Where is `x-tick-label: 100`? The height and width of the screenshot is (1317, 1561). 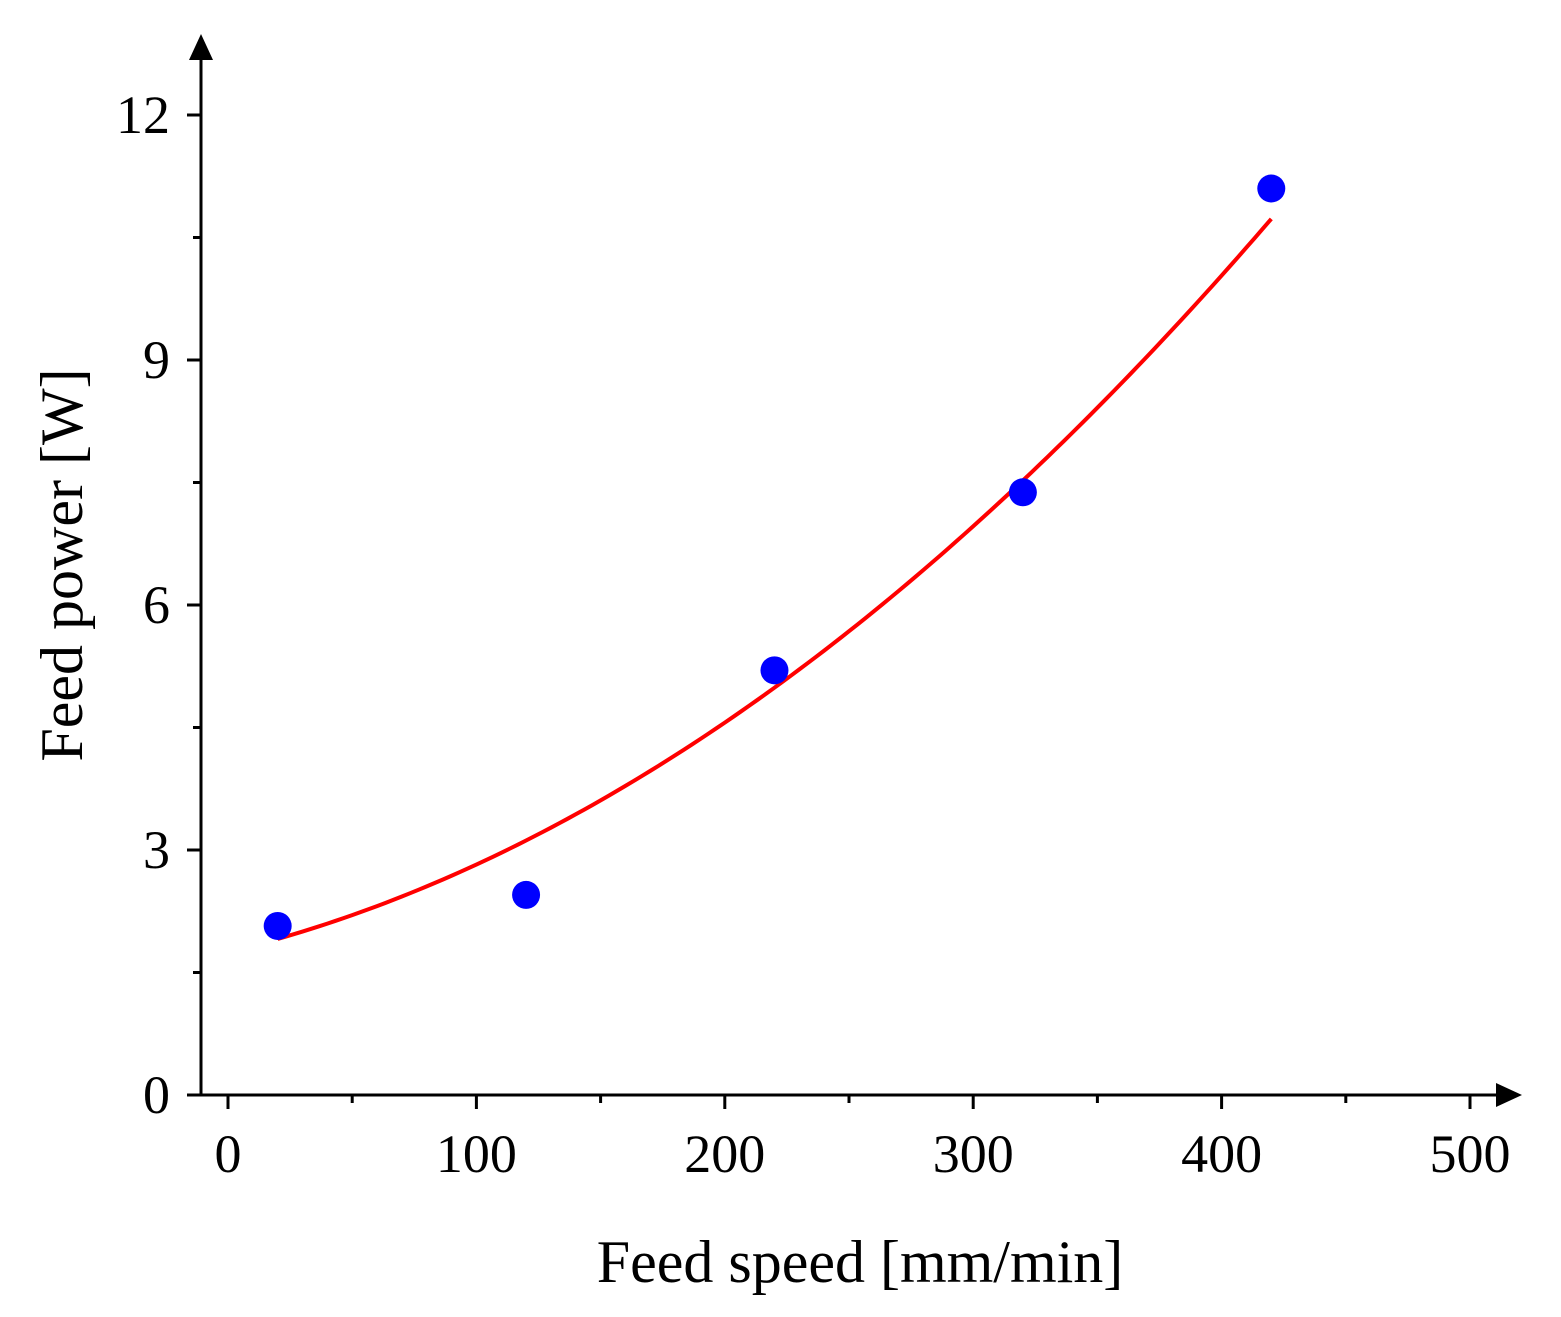
x-tick-label: 100 is located at coordinates (476, 1154).